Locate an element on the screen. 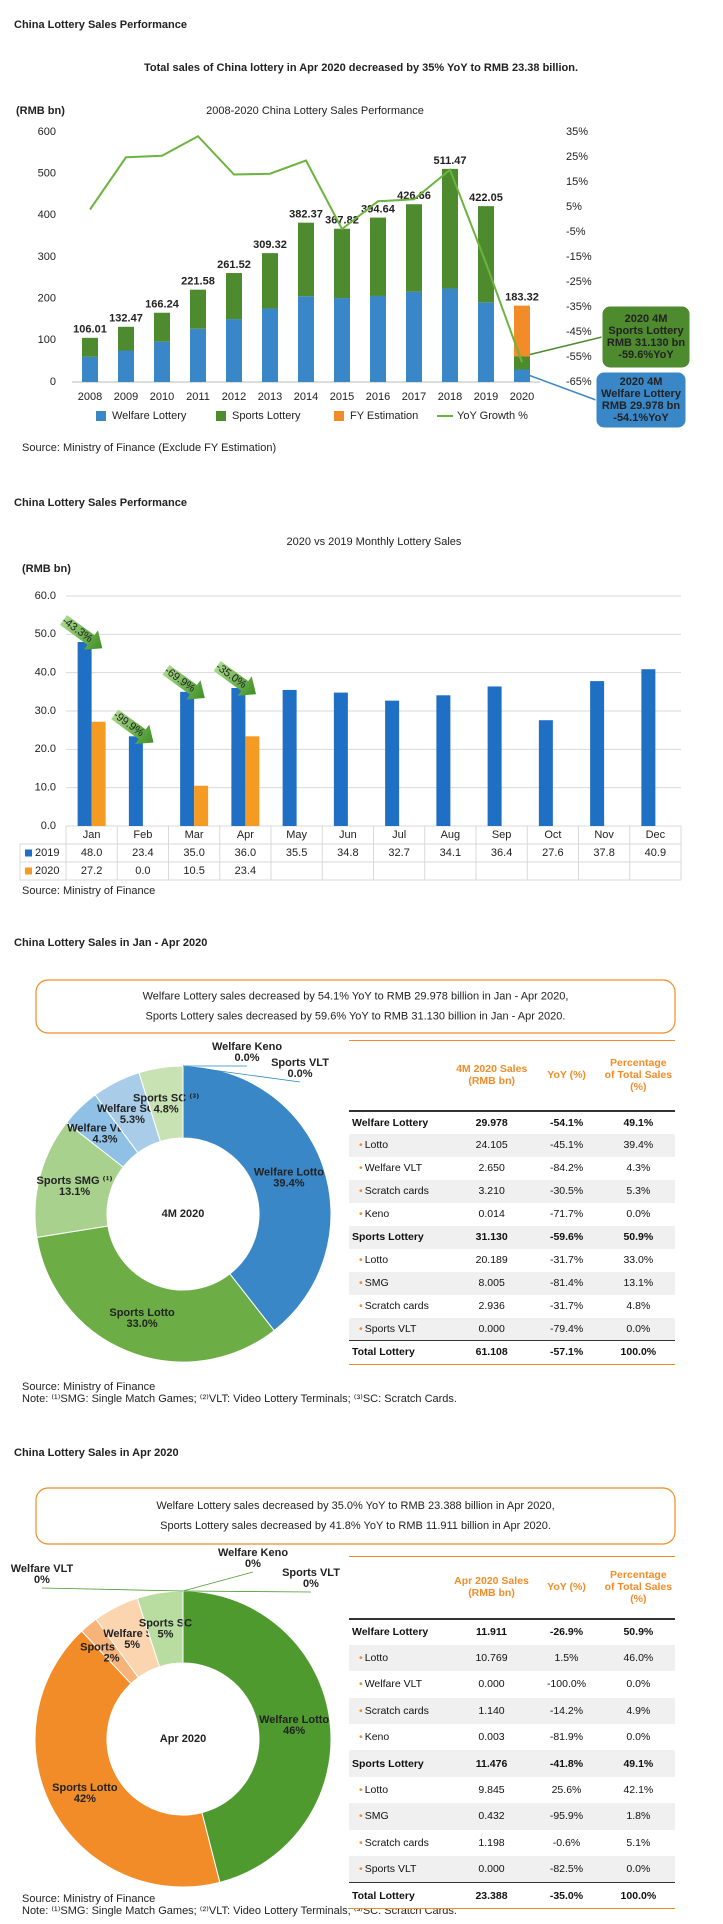 The image size is (723, 1924). x-tick-label: 2011 is located at coordinates (198, 397).